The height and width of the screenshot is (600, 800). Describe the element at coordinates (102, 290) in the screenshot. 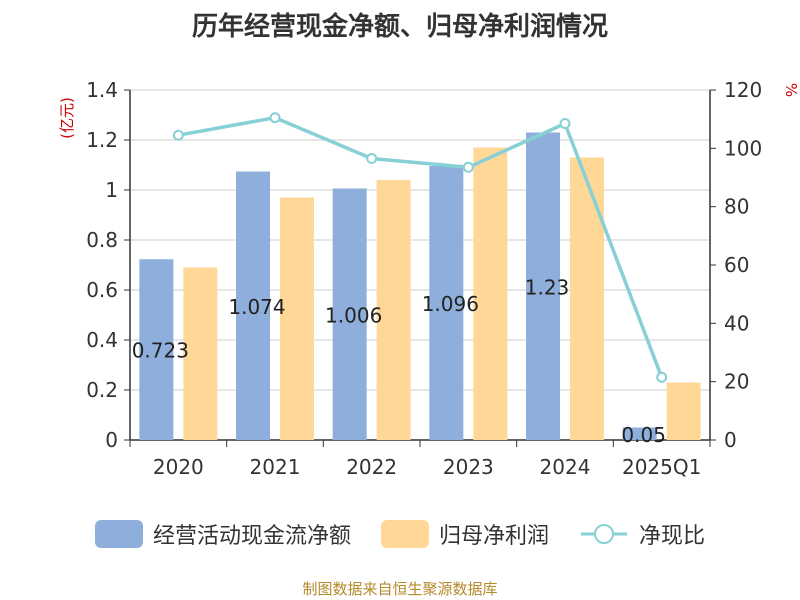

I see `y-left-tick-label: 0.6` at that location.